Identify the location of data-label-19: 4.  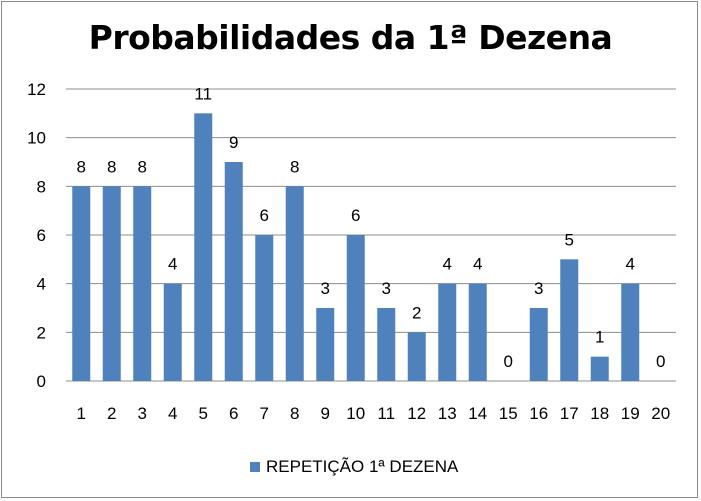
(630, 264).